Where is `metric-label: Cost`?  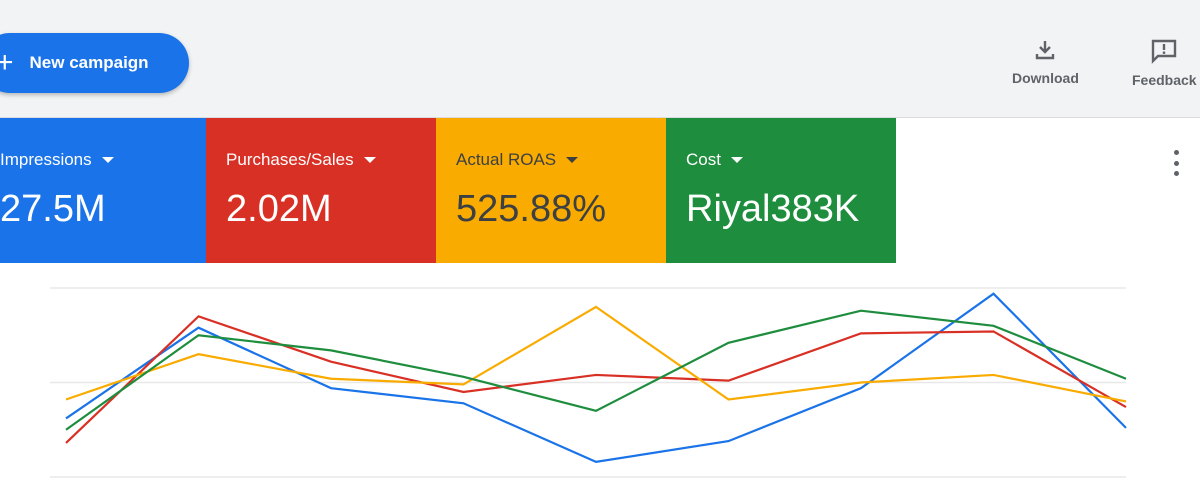 metric-label: Cost is located at coordinates (714, 160).